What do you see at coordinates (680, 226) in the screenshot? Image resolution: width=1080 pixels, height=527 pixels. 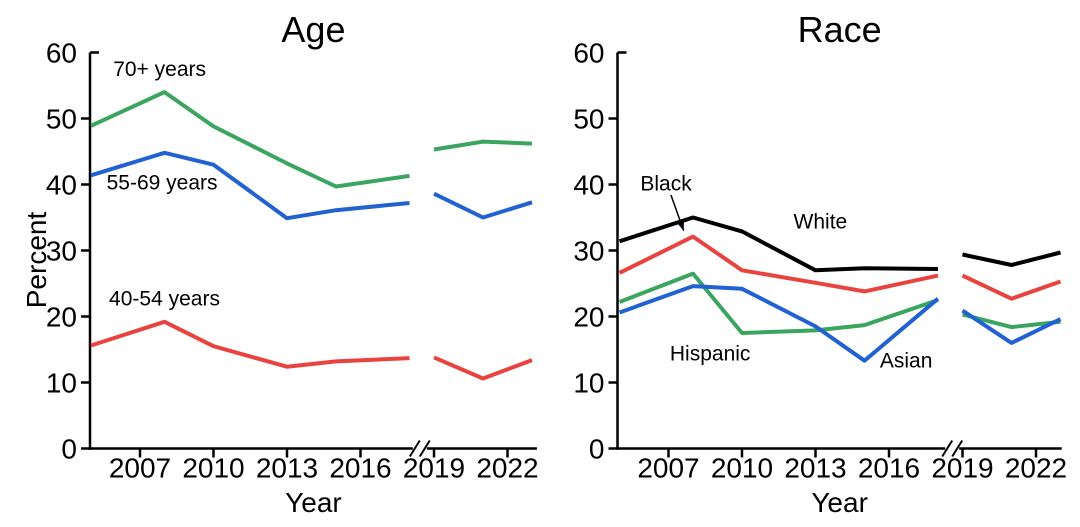 I see `annotation-arrowhead` at bounding box center [680, 226].